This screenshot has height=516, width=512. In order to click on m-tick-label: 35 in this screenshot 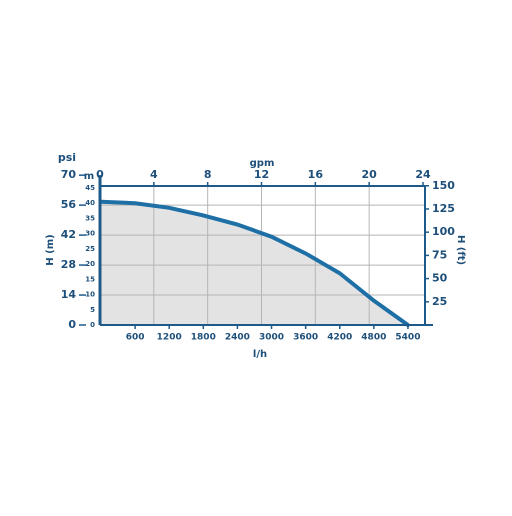, I will do `click(90, 218)`.